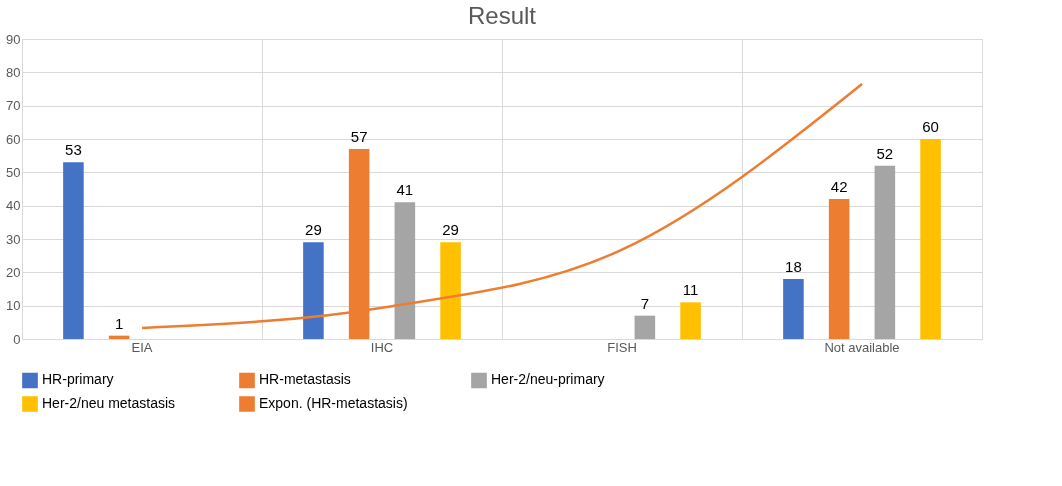  I want to click on data-label: 41, so click(405, 190).